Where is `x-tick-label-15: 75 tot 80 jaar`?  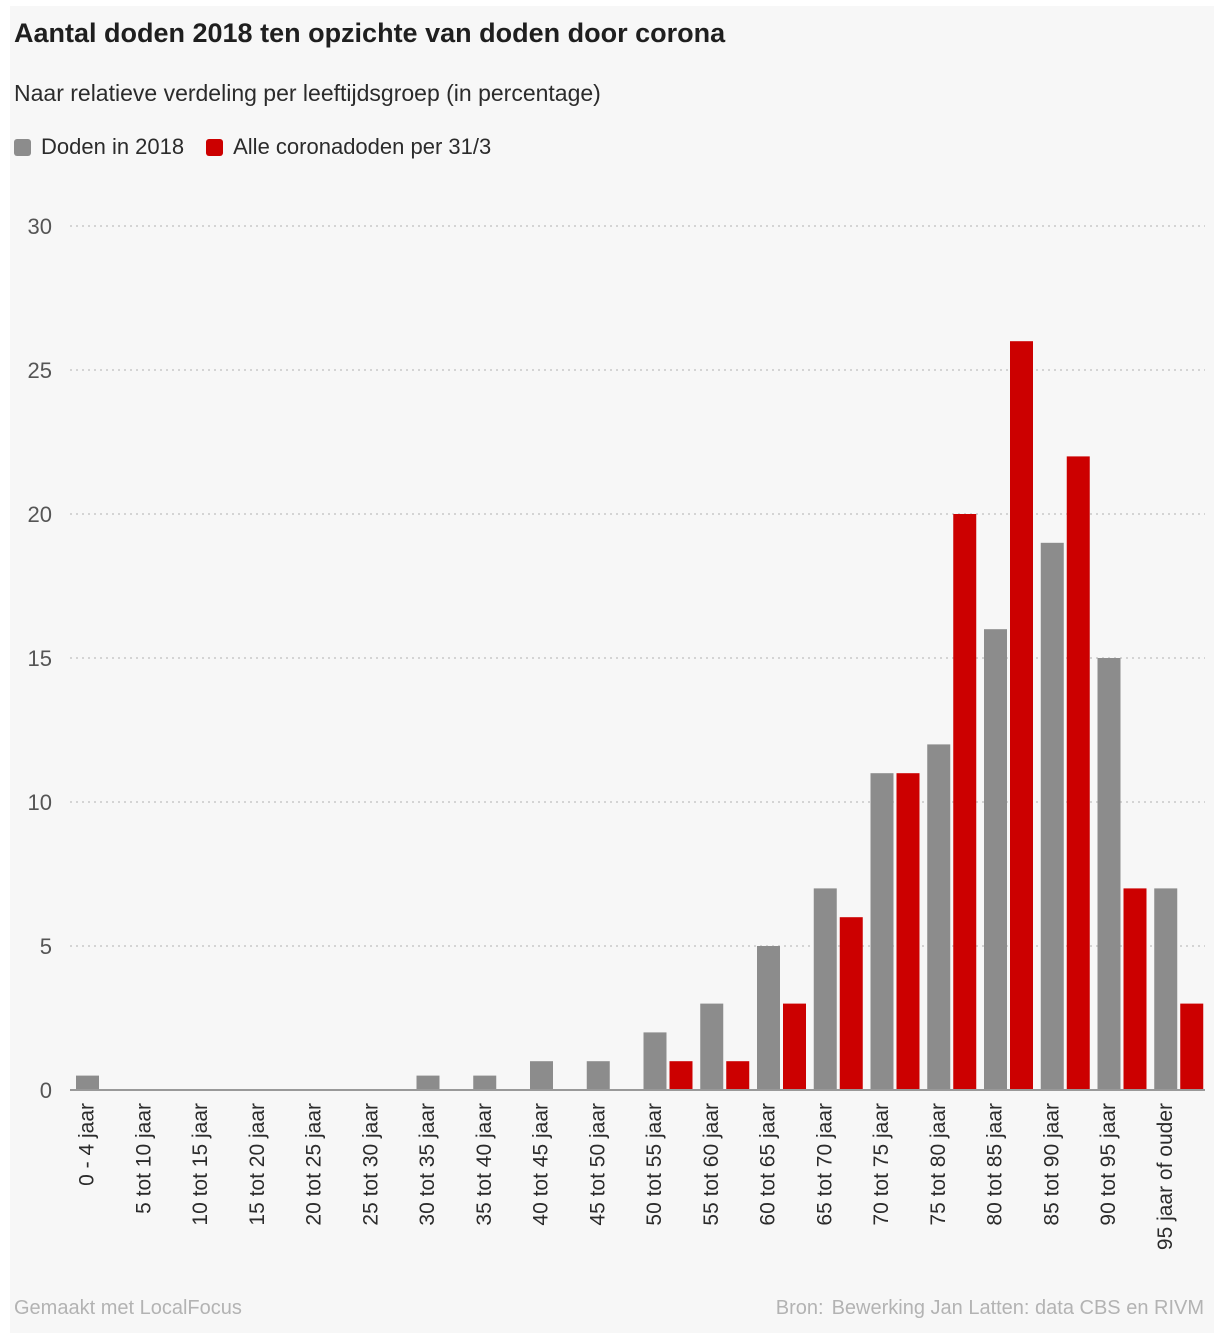 x-tick-label-15: 75 tot 80 jaar is located at coordinates (938, 1164).